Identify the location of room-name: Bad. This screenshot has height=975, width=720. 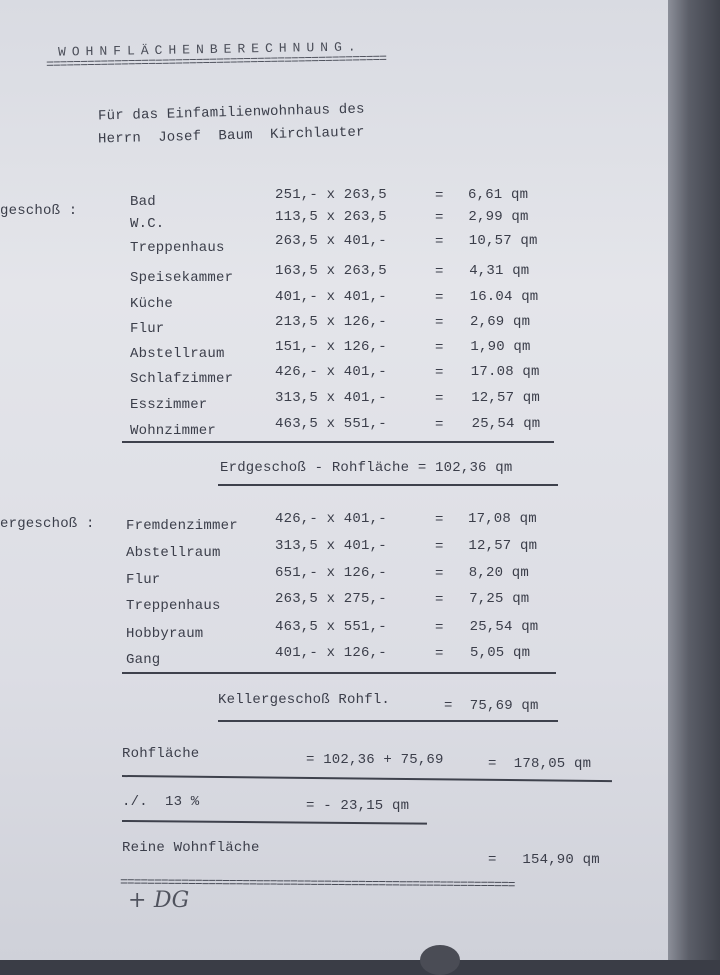
(143, 202).